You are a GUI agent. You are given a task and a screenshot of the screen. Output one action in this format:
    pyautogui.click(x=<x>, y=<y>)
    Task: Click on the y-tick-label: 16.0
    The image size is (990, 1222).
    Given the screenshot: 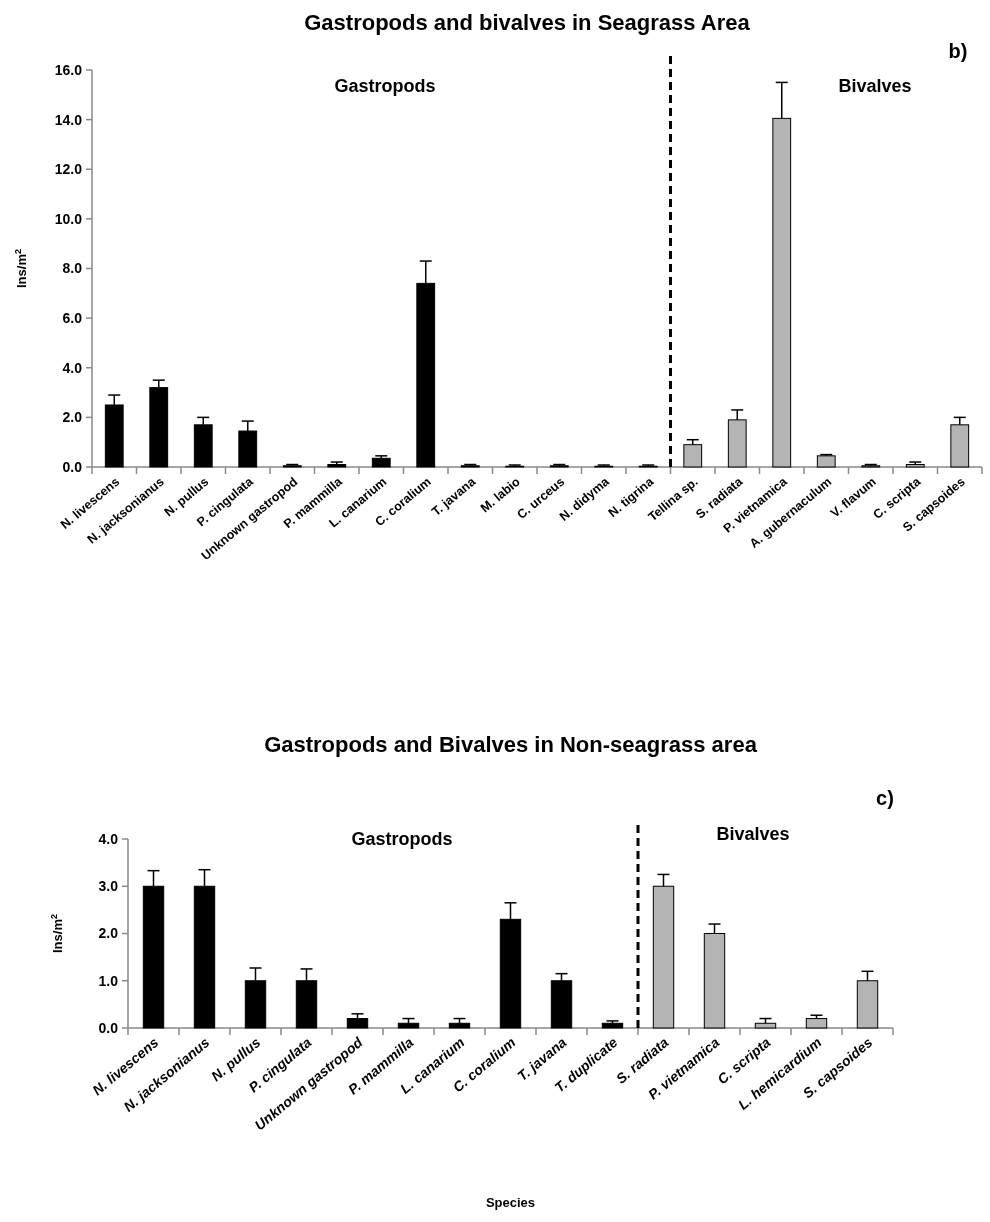 What is the action you would take?
    pyautogui.click(x=68, y=69)
    